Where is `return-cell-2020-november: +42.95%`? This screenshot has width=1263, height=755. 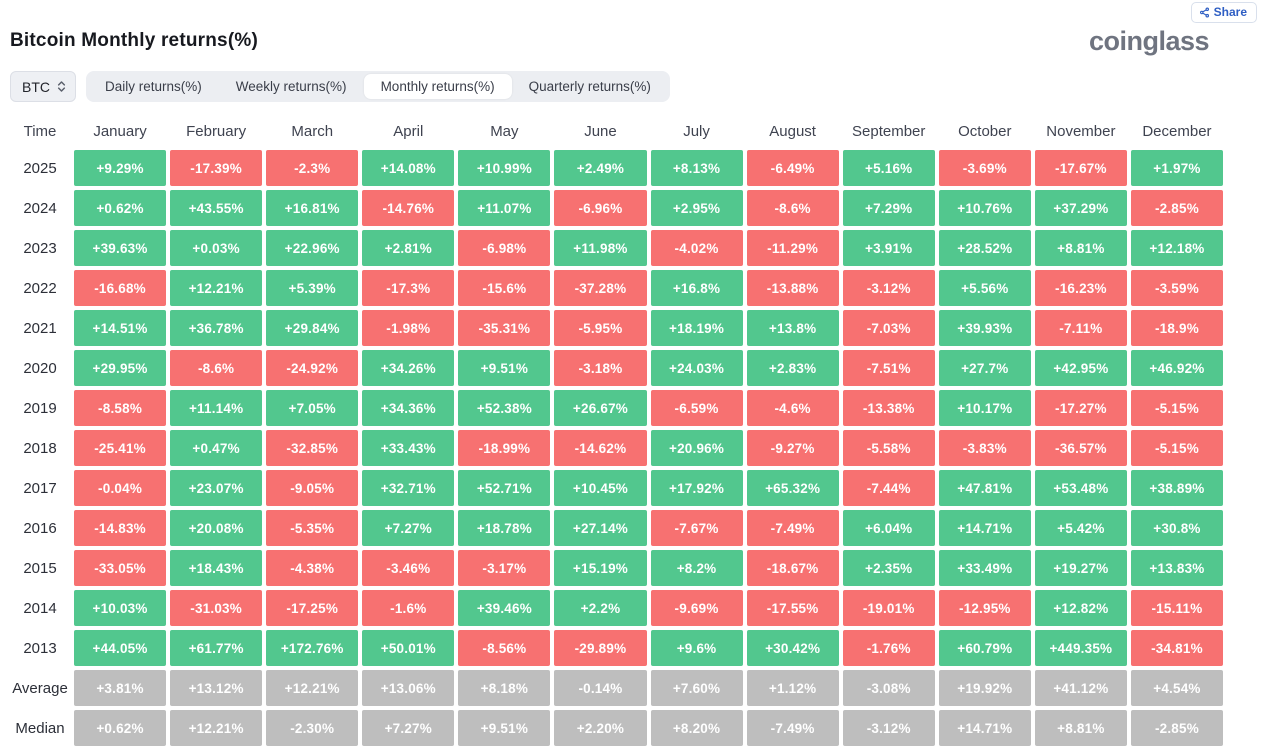 return-cell-2020-november: +42.95% is located at coordinates (1080, 368).